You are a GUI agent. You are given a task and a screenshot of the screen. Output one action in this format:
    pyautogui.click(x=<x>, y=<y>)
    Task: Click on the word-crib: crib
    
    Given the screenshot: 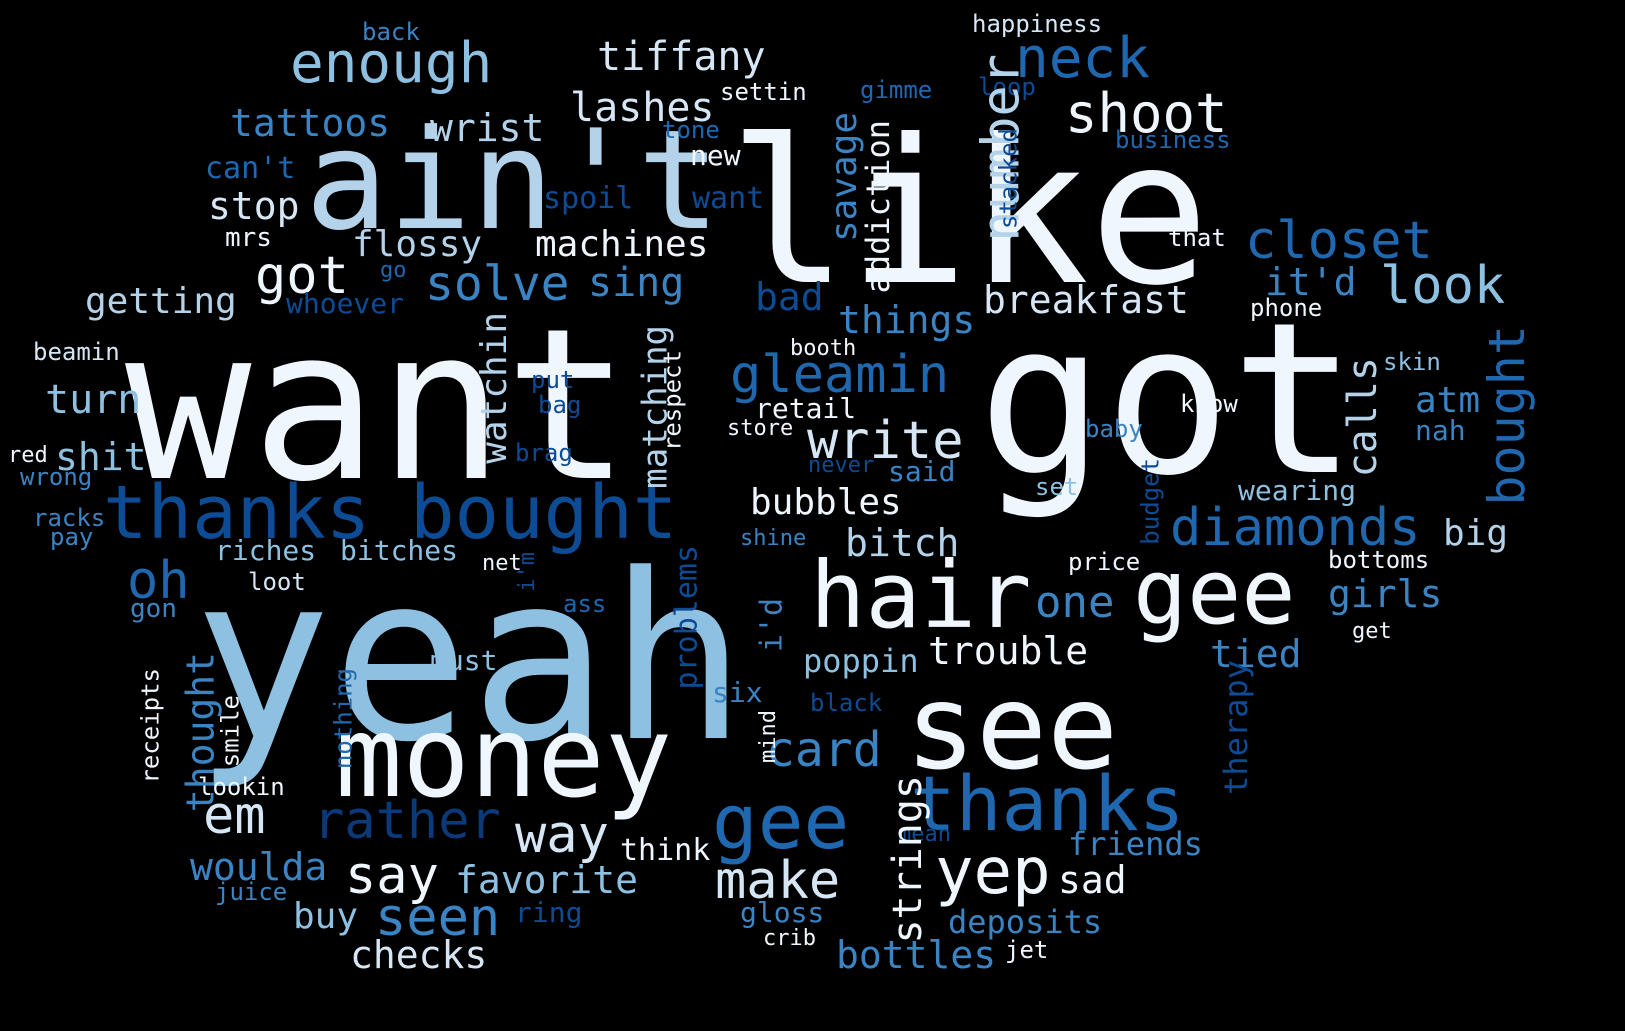 What is the action you would take?
    pyautogui.click(x=789, y=938)
    